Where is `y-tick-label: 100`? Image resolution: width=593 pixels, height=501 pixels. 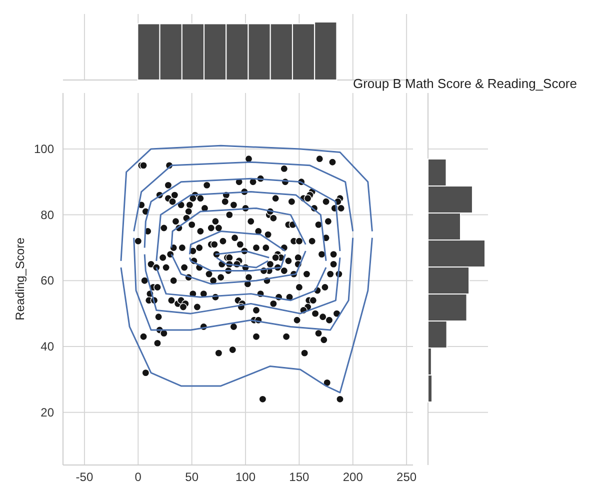
y-tick-label: 100 is located at coordinates (44, 149).